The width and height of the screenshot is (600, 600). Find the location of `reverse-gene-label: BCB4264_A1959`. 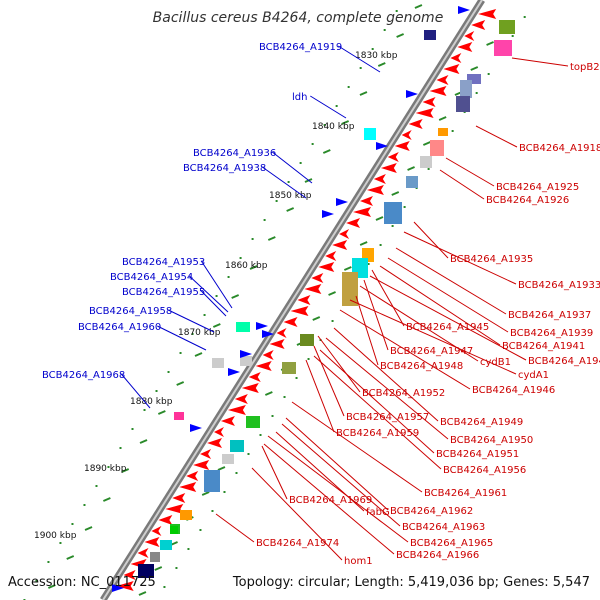

reverse-gene-label: BCB4264_A1959 is located at coordinates (377, 433).